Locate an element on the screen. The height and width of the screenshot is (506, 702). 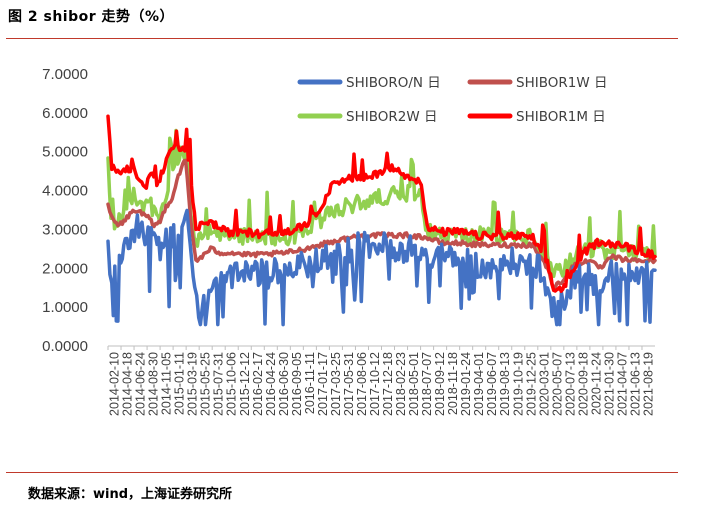
x-tick-label: 2015-05-25 is located at coordinates (206, 384).